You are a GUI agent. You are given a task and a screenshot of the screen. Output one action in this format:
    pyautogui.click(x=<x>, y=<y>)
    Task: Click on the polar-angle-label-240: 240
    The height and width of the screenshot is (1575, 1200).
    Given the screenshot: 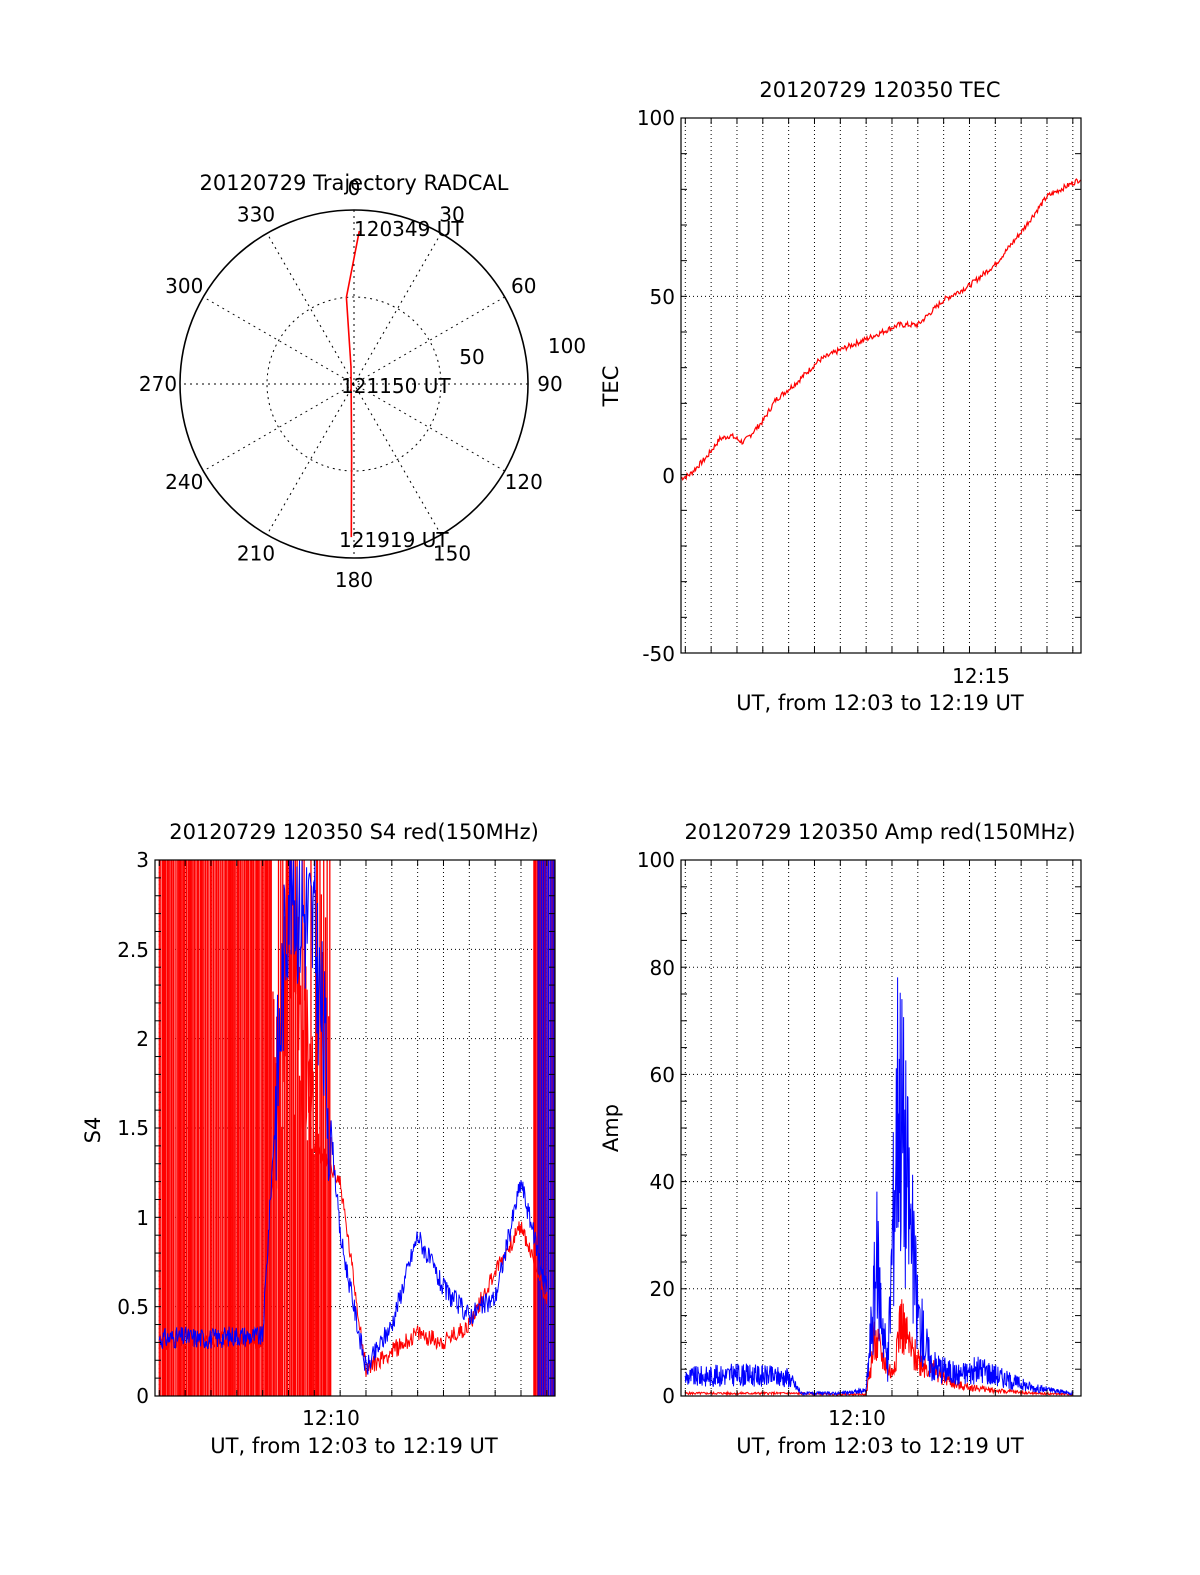 What is the action you would take?
    pyautogui.click(x=184, y=482)
    